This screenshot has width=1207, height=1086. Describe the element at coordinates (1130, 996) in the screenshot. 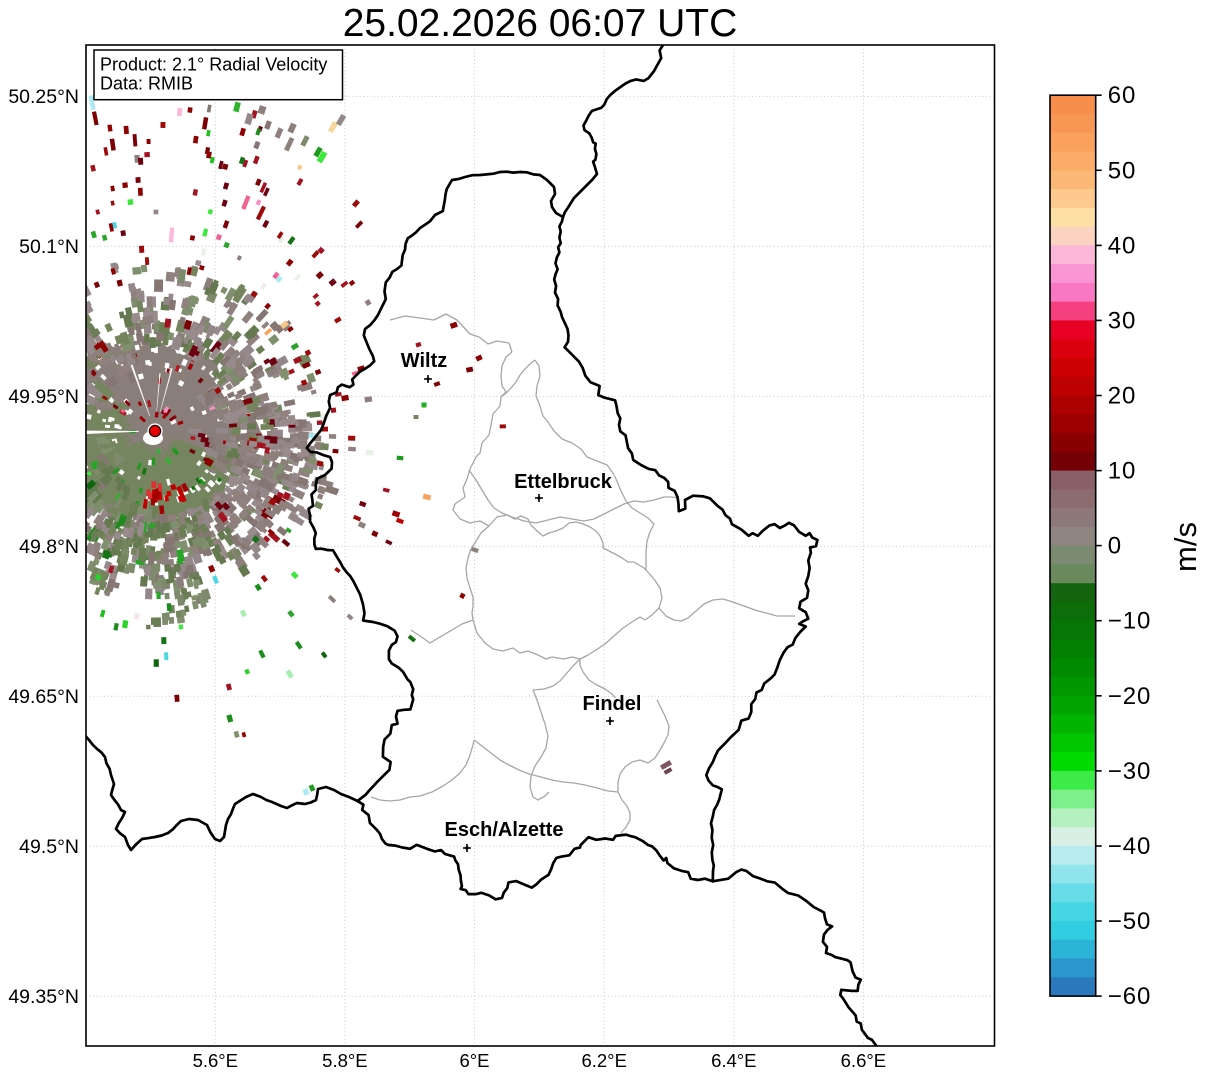

I see `svg-text: −60` at that location.